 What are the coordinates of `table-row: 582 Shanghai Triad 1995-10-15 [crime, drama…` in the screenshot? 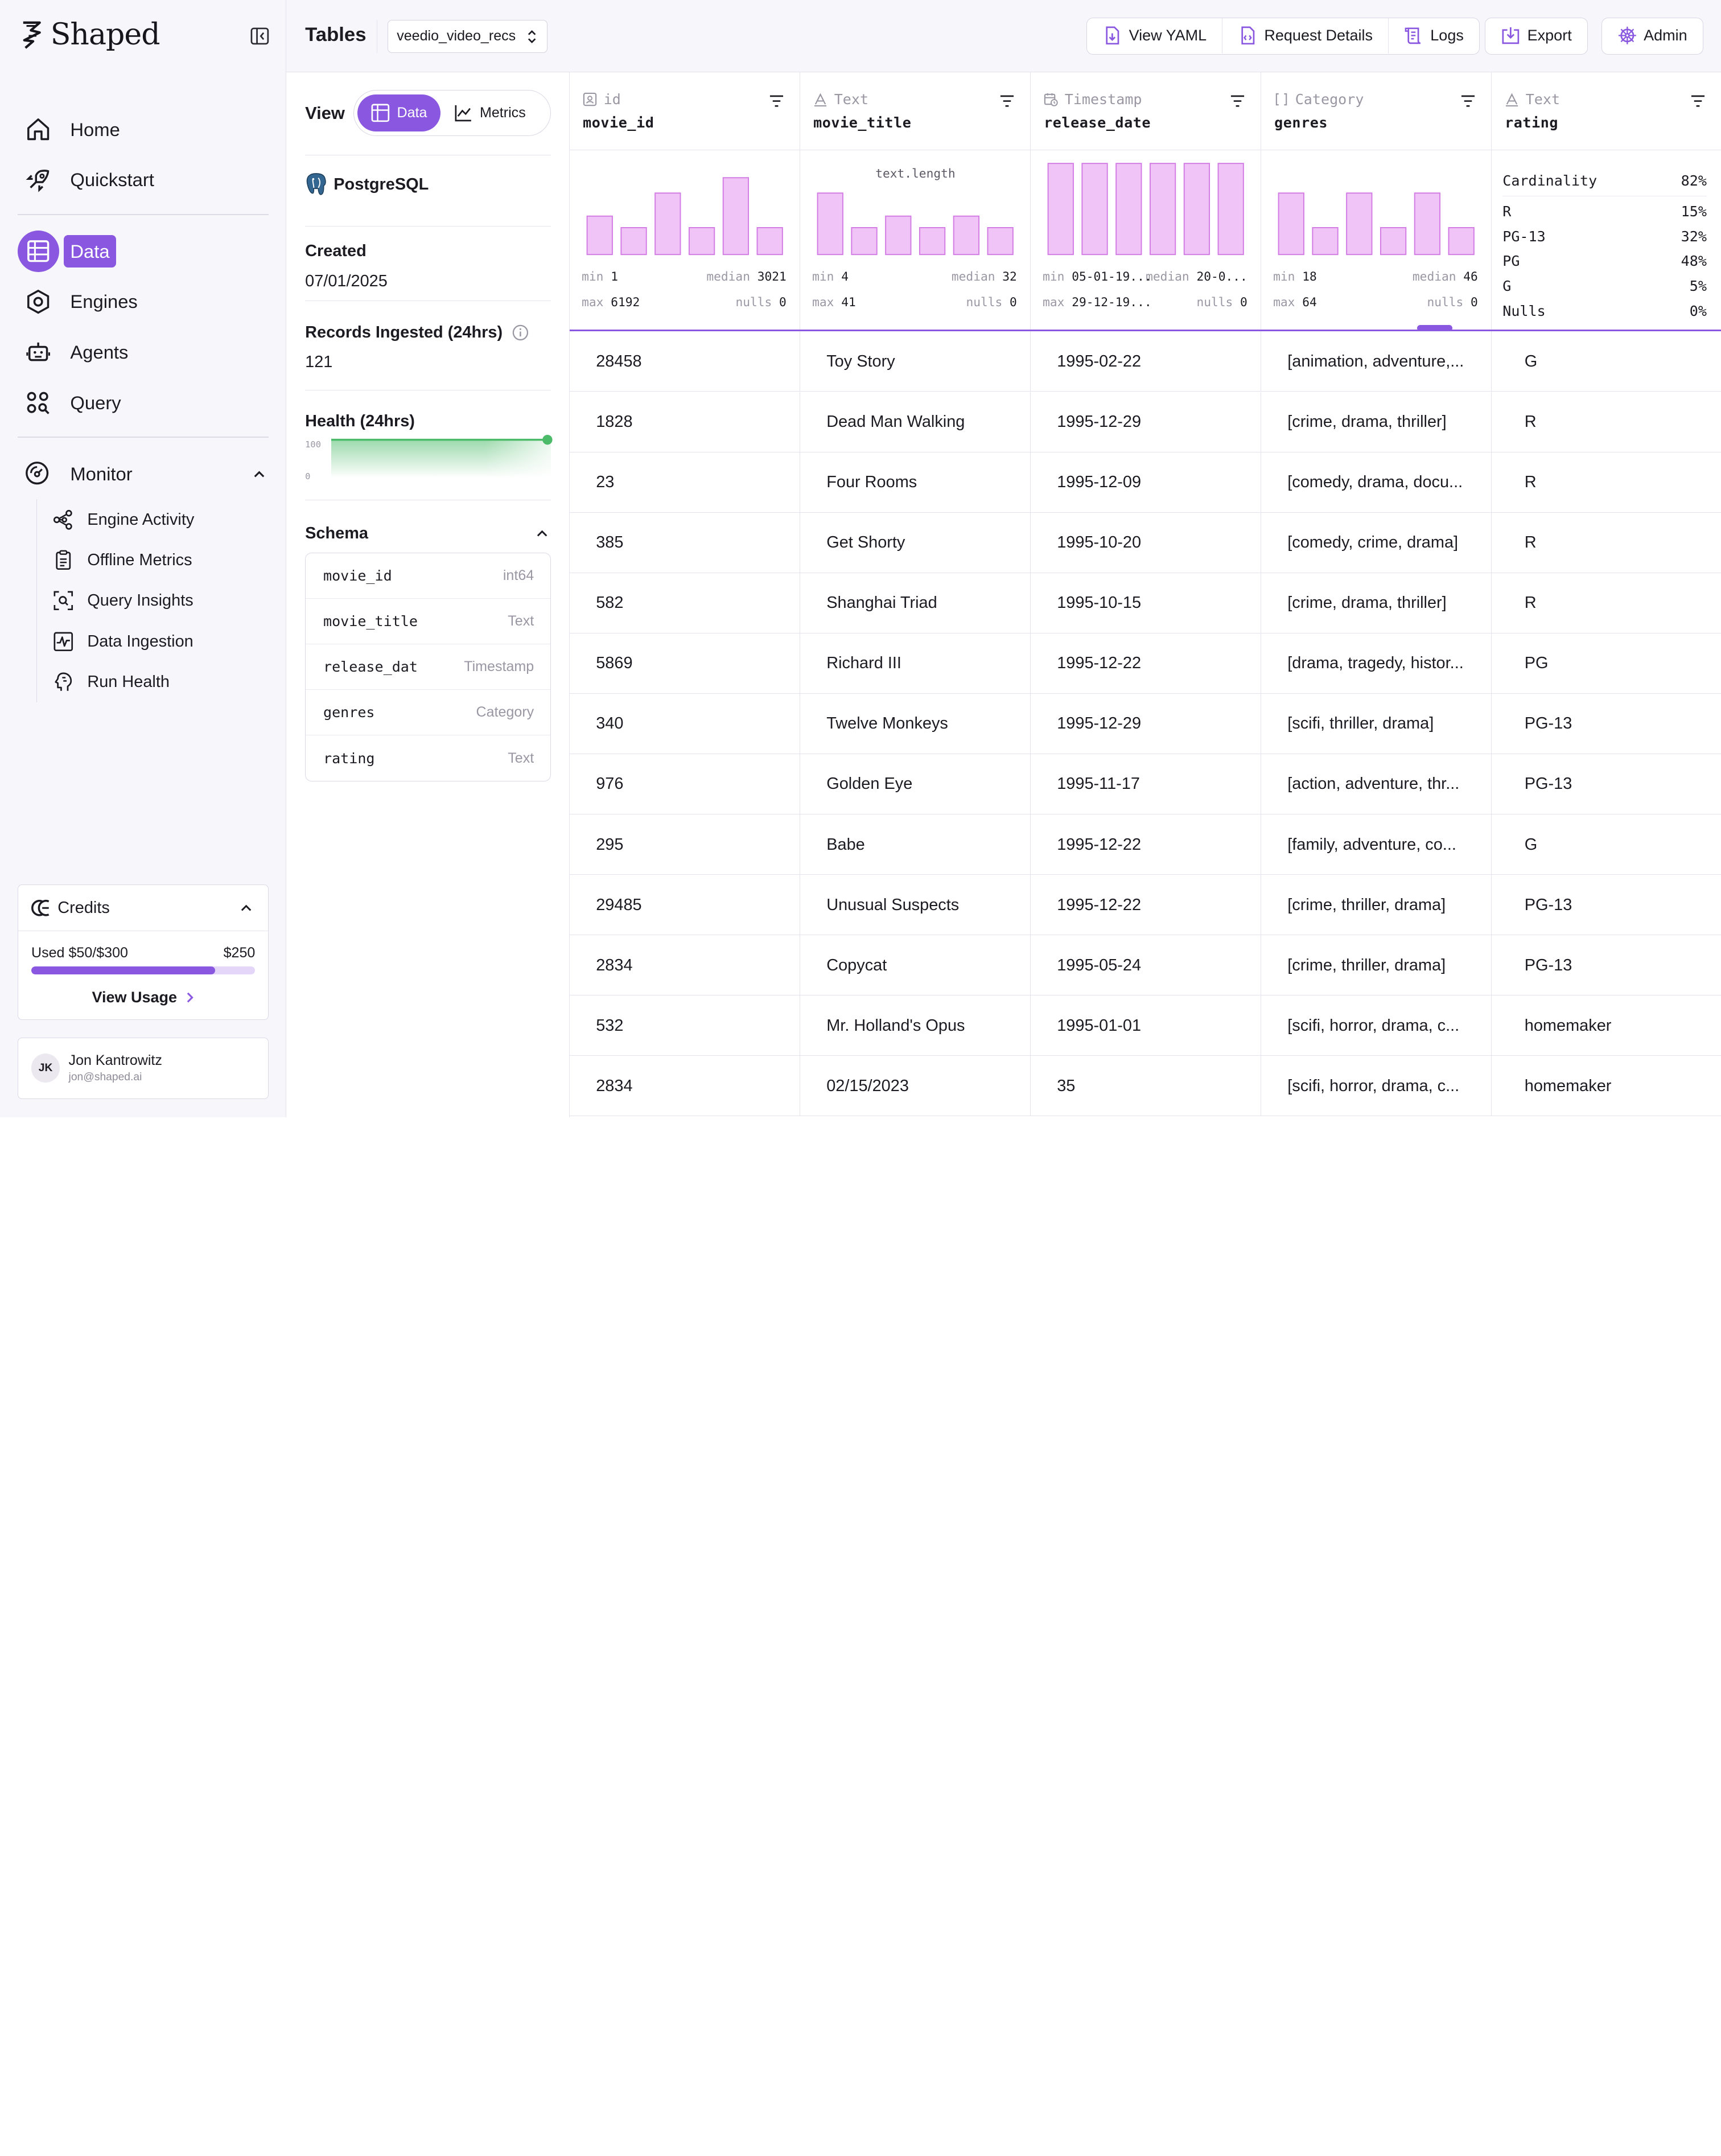 It's located at (1145, 603).